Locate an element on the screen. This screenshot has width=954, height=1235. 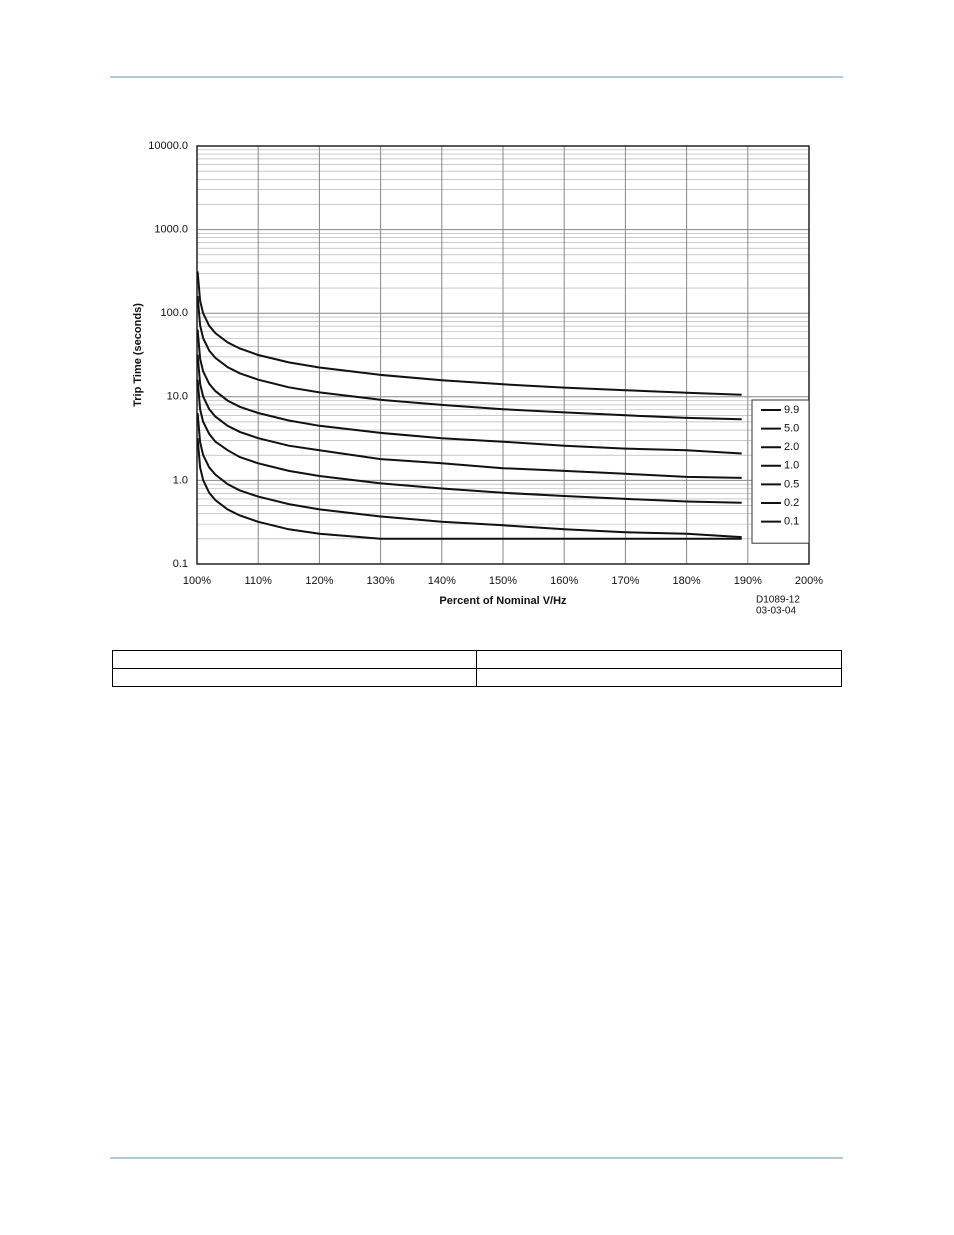
legend-label: 1.0 is located at coordinates (791, 466).